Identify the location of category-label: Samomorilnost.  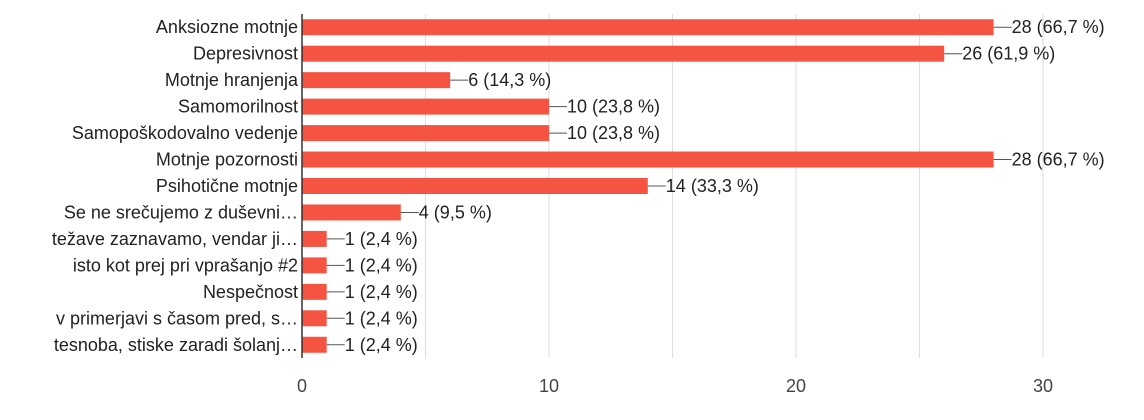
(238, 107).